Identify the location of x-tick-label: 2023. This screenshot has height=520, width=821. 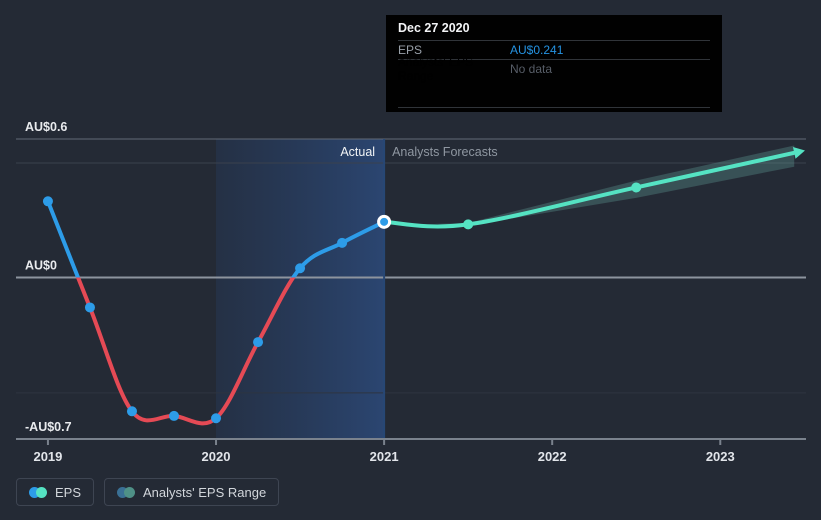
(720, 456).